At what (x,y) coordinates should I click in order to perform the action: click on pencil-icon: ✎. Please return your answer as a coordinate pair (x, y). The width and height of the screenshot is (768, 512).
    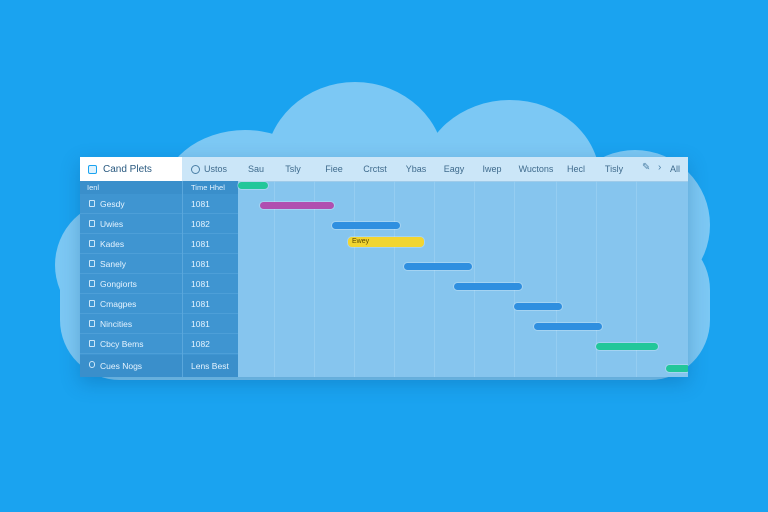
    Looking at the image, I should click on (646, 167).